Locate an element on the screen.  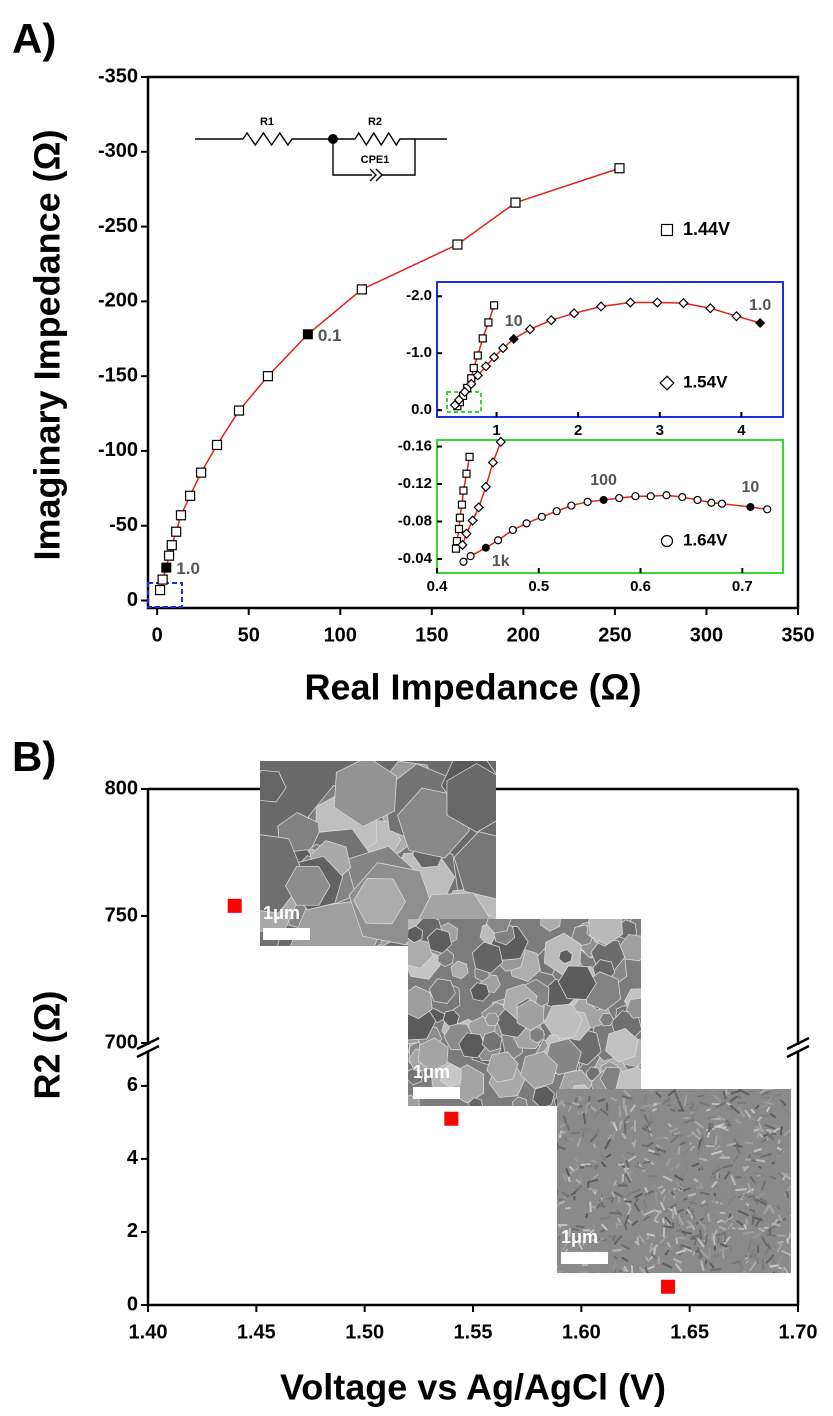
y-tick-label: -150 is located at coordinates (118, 375).